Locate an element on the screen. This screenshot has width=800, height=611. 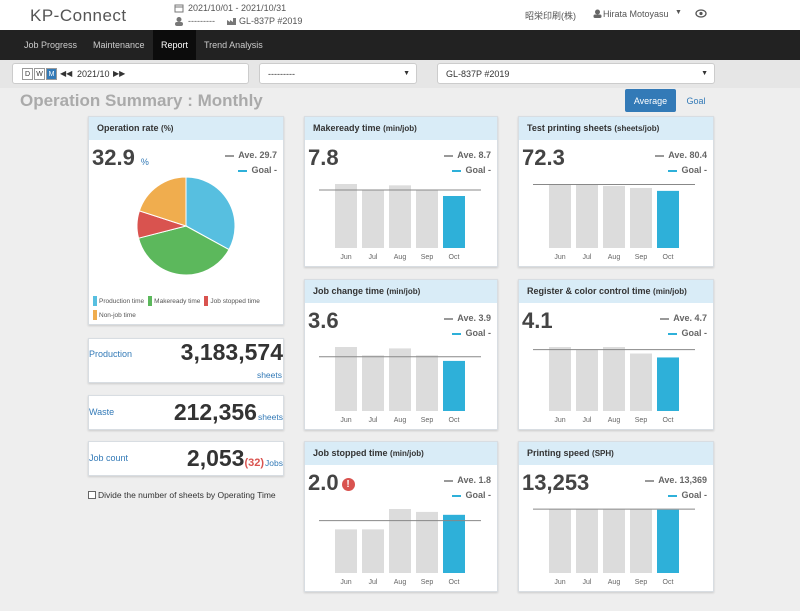
stat-value: 212,356 is located at coordinates (215, 412).